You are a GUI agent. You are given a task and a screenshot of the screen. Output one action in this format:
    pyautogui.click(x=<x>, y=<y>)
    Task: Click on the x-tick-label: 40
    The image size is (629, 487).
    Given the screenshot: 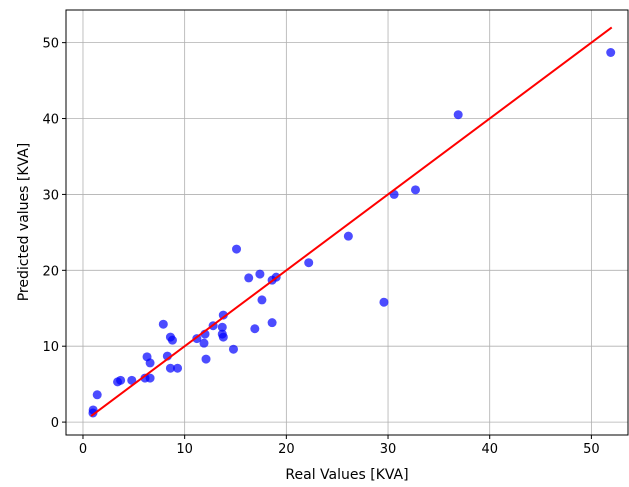 What is the action you would take?
    pyautogui.click(x=489, y=449)
    